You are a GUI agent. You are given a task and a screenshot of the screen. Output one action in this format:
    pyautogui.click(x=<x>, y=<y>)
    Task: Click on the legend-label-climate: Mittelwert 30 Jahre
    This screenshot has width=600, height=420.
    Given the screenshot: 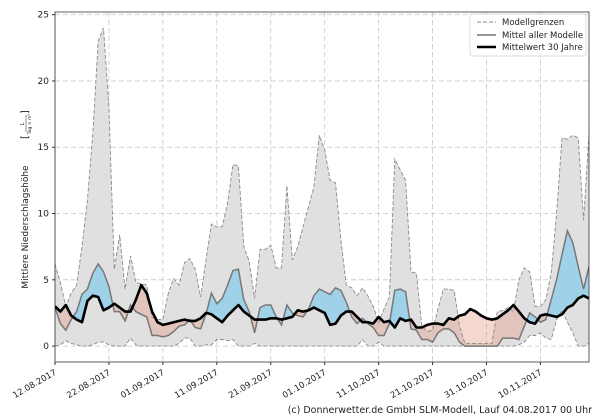 What is the action you would take?
    pyautogui.click(x=542, y=48)
    